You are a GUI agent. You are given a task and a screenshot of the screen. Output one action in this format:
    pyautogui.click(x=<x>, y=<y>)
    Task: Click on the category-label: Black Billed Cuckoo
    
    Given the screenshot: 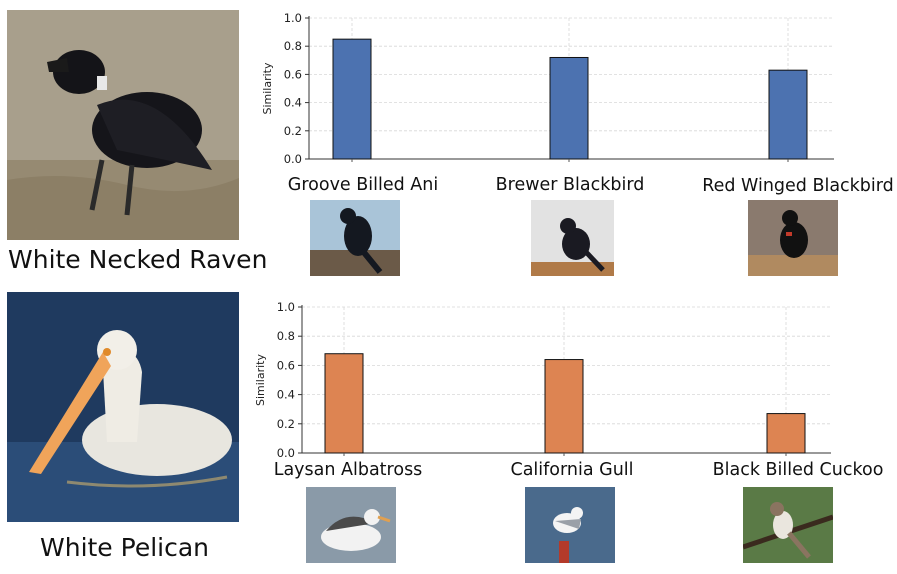 What is the action you would take?
    pyautogui.click(x=798, y=470)
    